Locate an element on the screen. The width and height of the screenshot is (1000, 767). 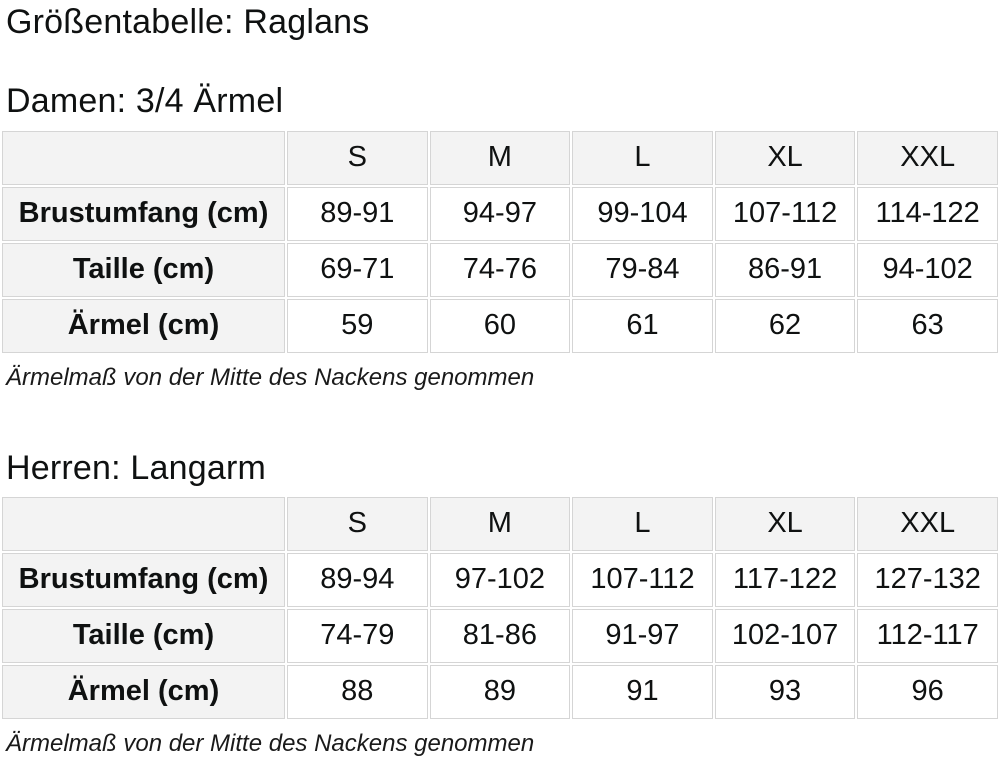
section-heading-damen: Damen: 3/4 Ärmel is located at coordinates (145, 101).